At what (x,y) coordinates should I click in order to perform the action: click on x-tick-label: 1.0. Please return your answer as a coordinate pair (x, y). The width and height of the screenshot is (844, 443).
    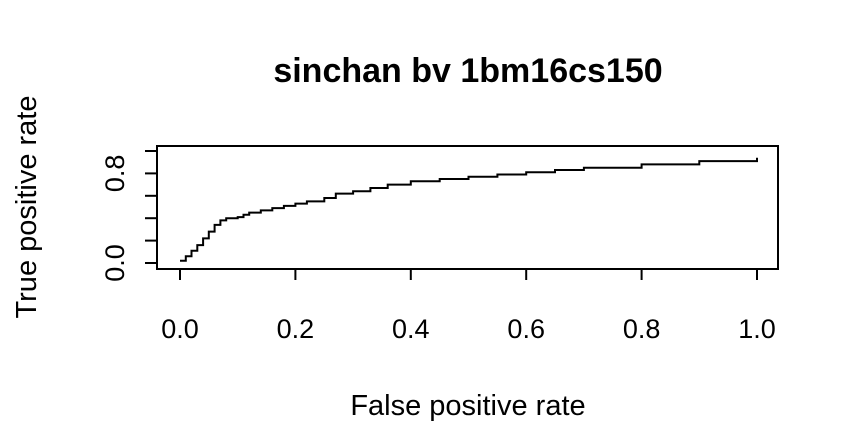
    Looking at the image, I should click on (757, 329).